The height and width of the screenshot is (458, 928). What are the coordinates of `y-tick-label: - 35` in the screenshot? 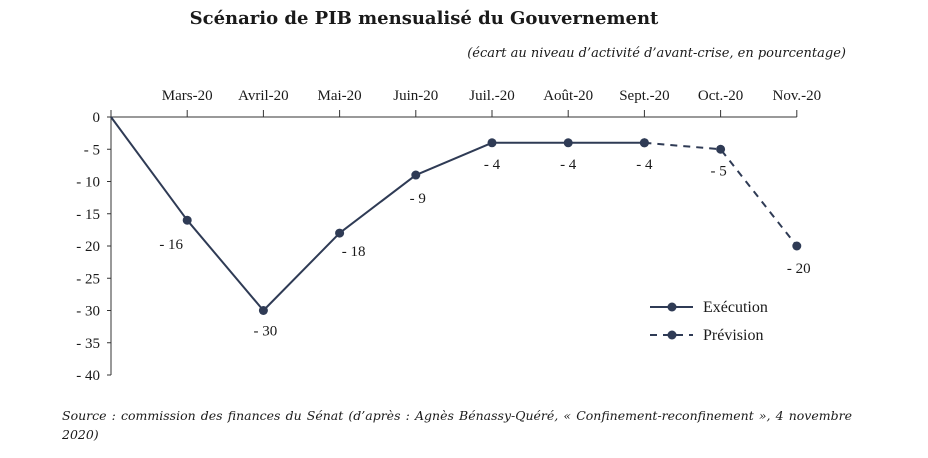 It's located at (88, 344).